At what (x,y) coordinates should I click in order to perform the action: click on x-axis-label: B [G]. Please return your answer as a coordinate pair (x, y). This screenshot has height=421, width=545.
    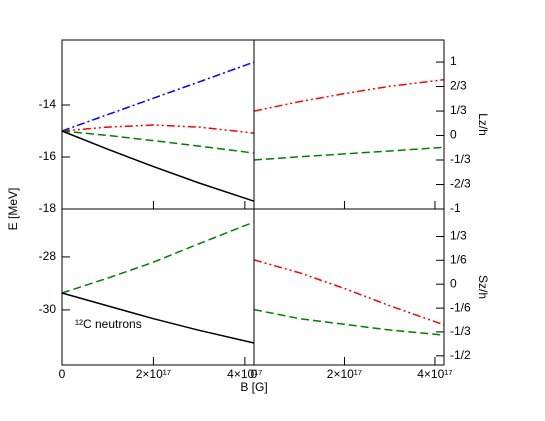
    Looking at the image, I should click on (253, 387).